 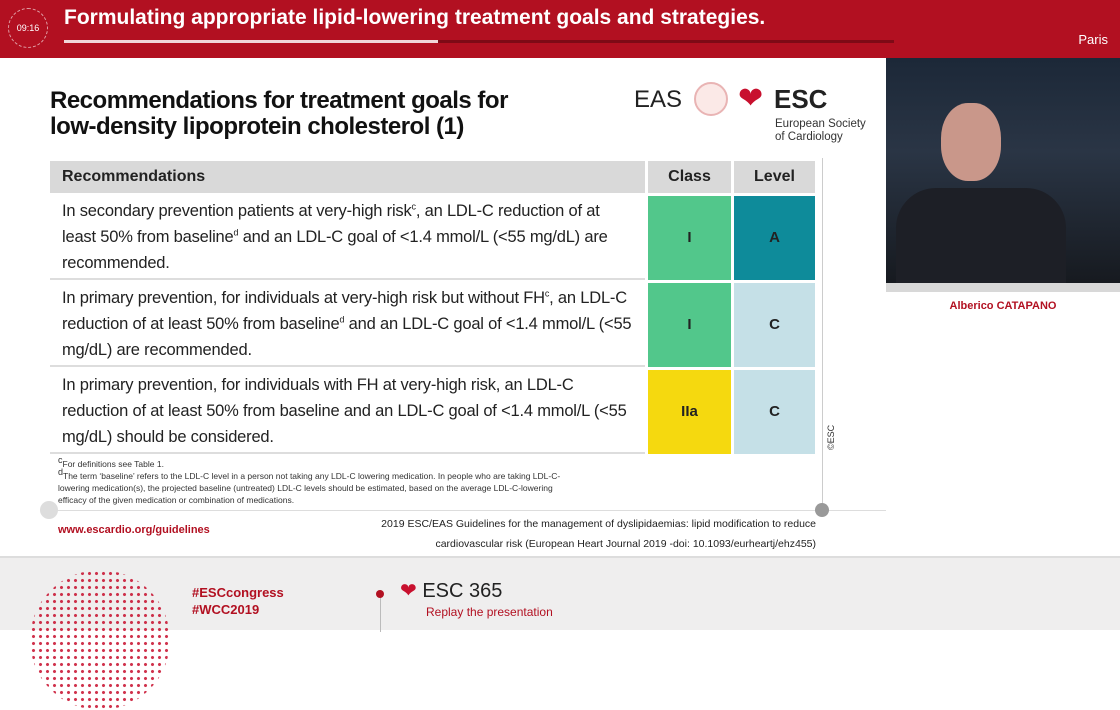 I want to click on city-label: Paris, so click(x=1093, y=39).